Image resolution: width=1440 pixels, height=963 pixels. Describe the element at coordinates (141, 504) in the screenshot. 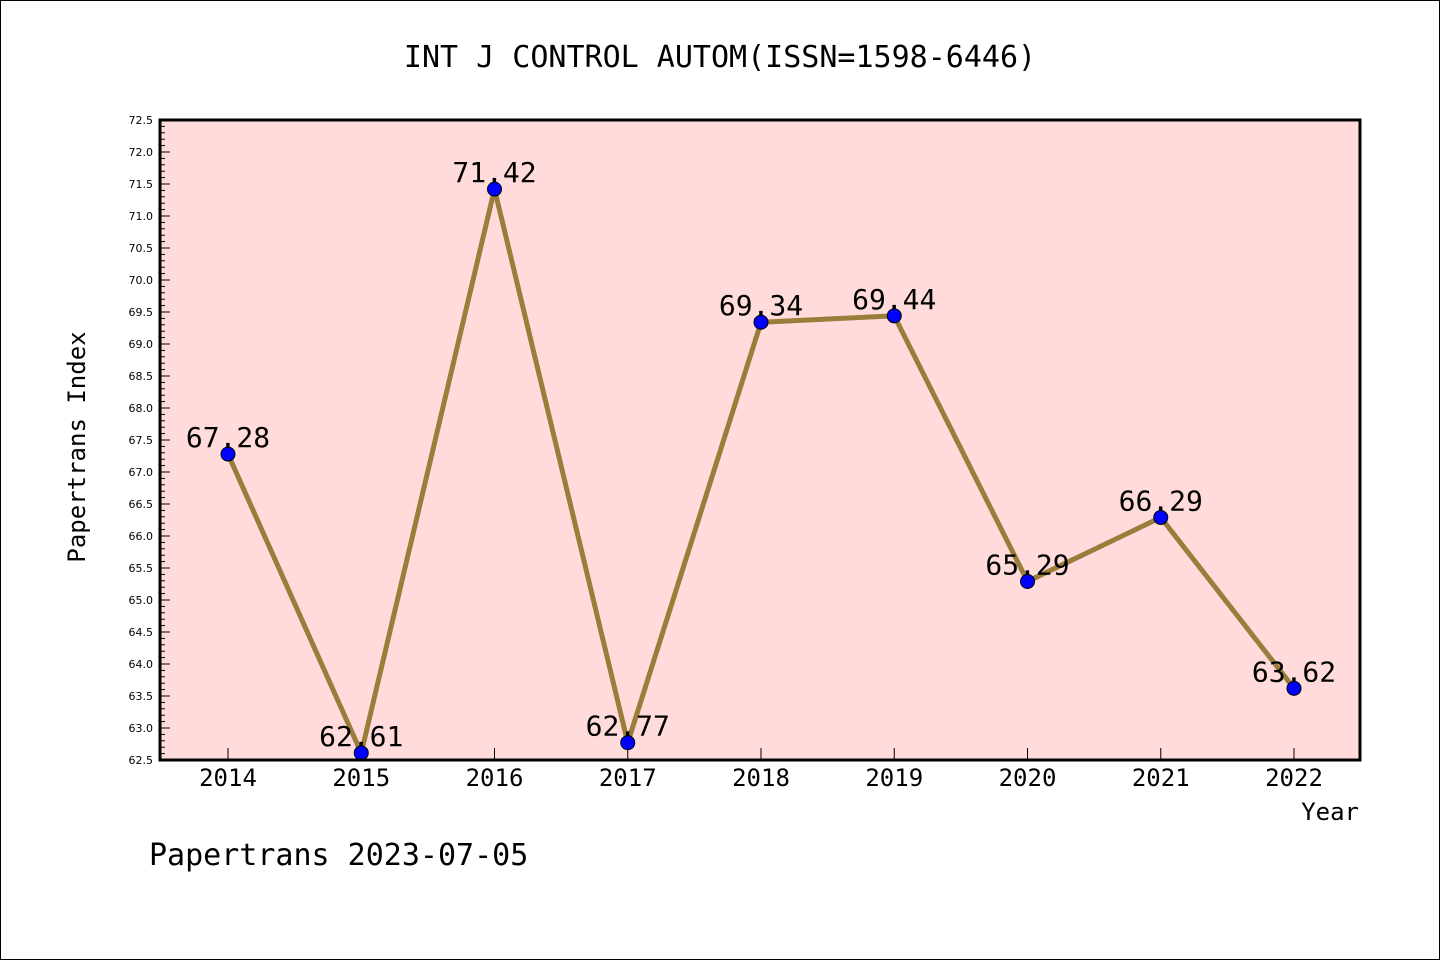

I see `y-tick-label: 66.5` at that location.